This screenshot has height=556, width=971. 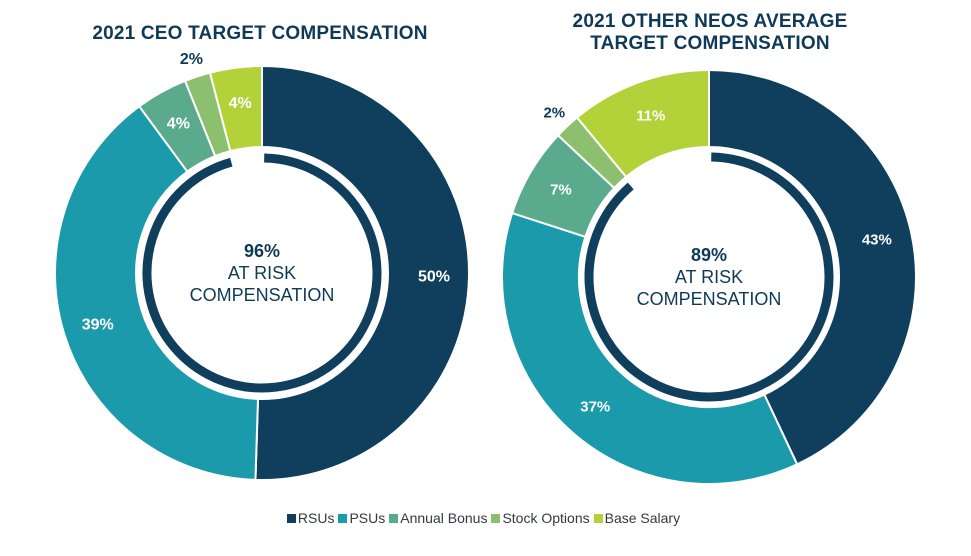 I want to click on legend-item-stock-options: Stock Options, so click(x=540, y=518).